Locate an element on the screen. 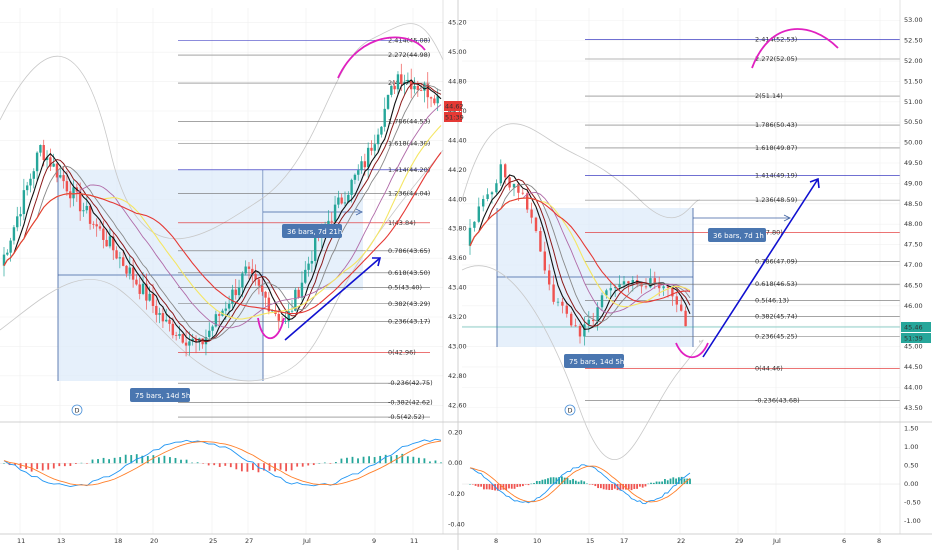 This screenshot has height=550, width=932. x-tick-label: 6 is located at coordinates (844, 541).